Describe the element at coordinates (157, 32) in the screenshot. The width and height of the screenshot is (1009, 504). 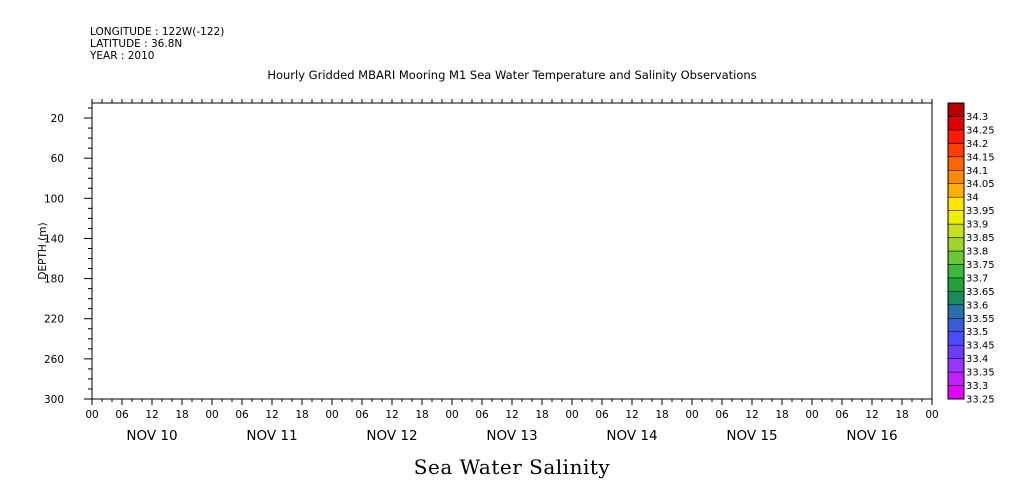
I see `header-longitude: LONGITUDE : 122W(-122)` at that location.